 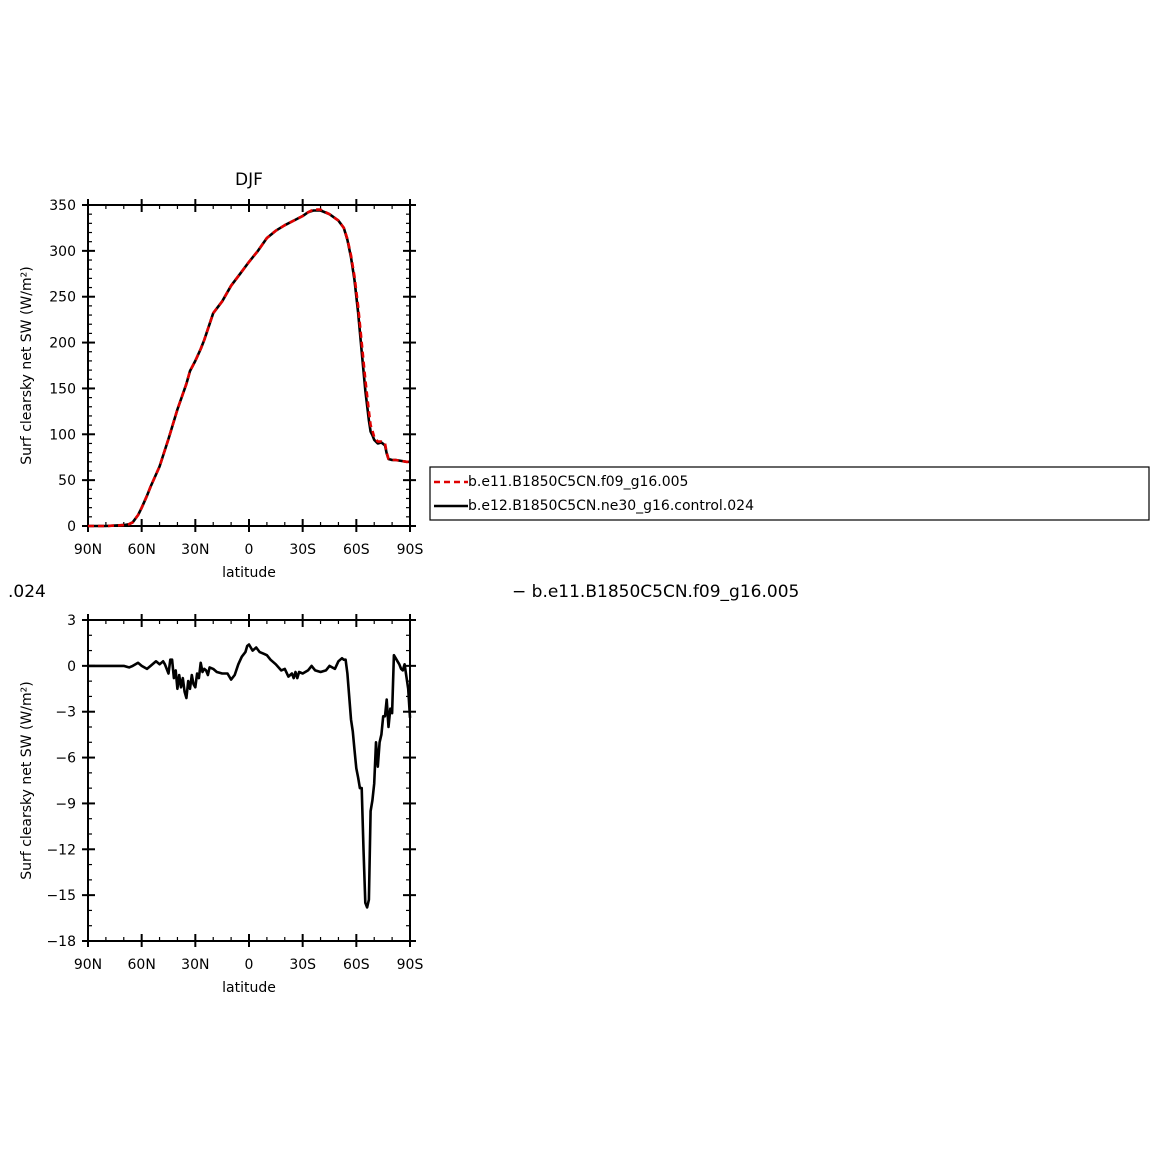 What do you see at coordinates (61, 850) in the screenshot?
I see `y-tick-label: −12` at bounding box center [61, 850].